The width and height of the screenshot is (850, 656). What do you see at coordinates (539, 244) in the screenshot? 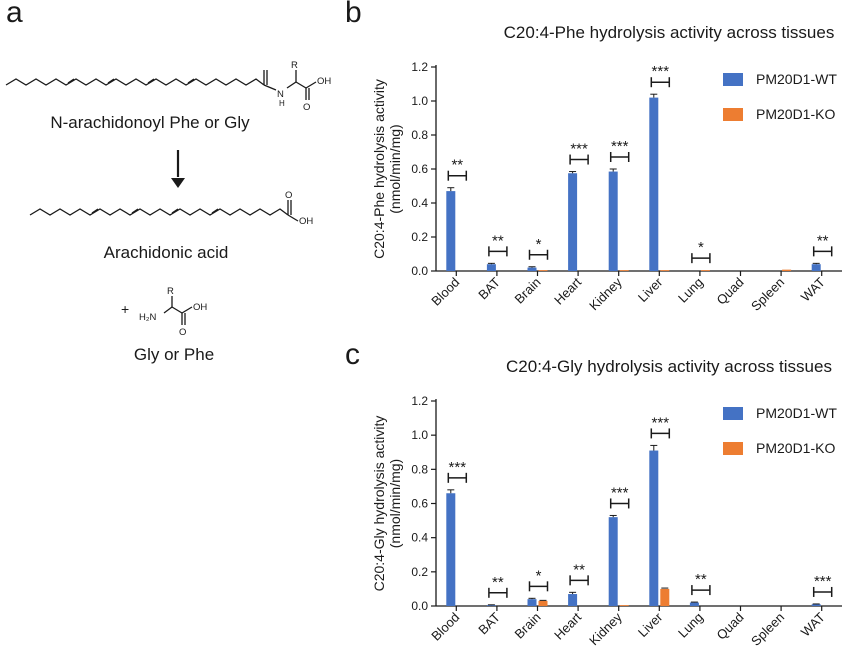
I see `sig-label-brain: *` at bounding box center [539, 244].